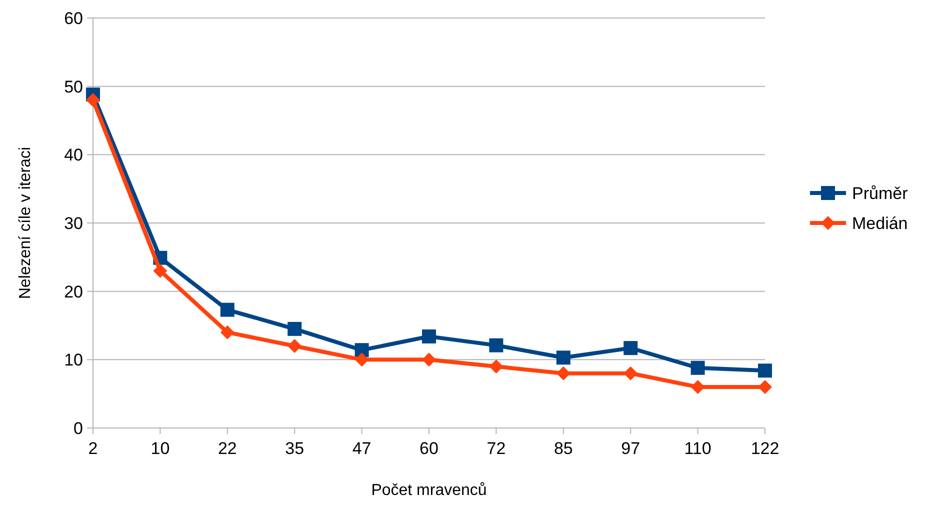  I want to click on y-tick-label: 40, so click(73, 155).